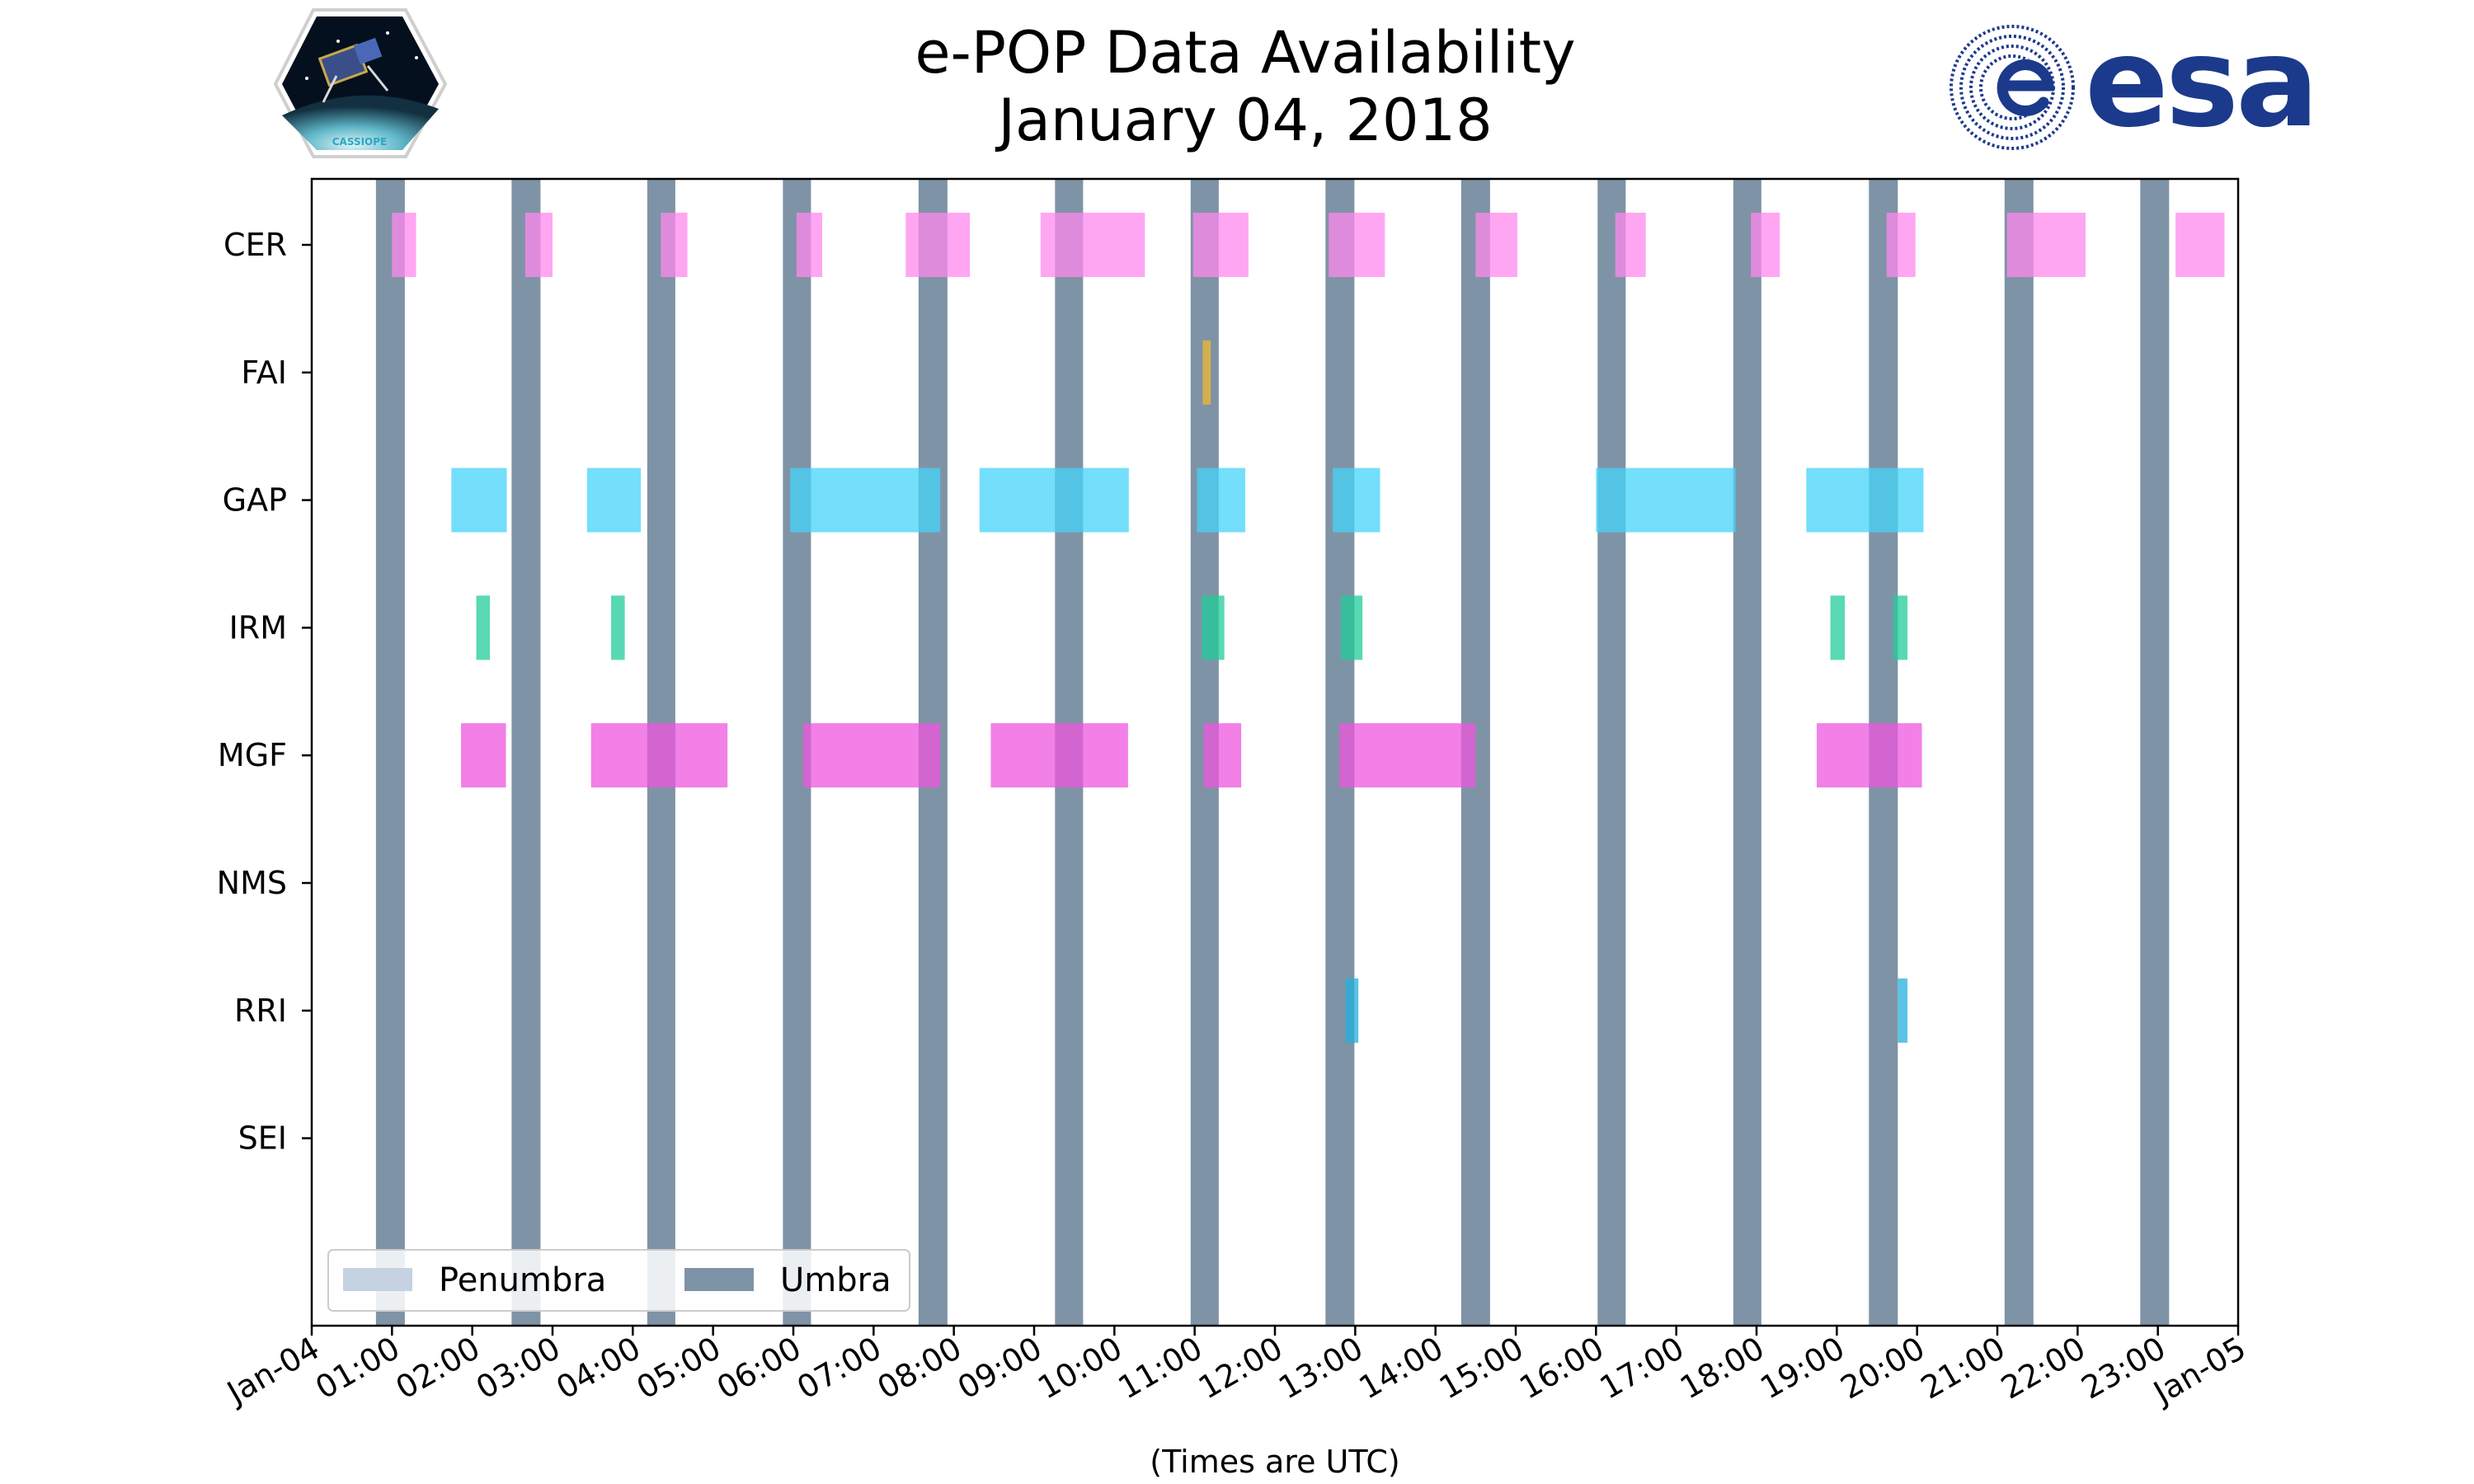  I want to click on legend-label-penumbra: Penumbra, so click(522, 1280).